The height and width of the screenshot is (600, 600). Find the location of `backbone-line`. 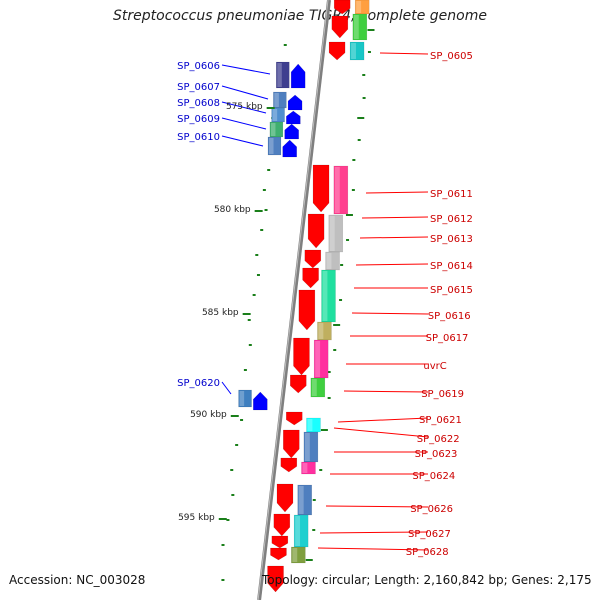

backbone-line is located at coordinates (294, 300).